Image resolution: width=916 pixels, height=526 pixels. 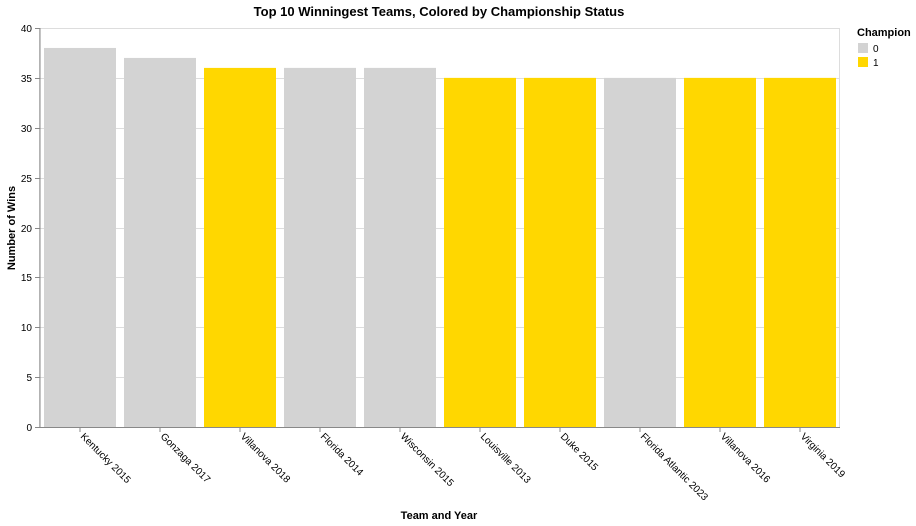 What do you see at coordinates (876, 49) in the screenshot?
I see `legend-label: 0` at bounding box center [876, 49].